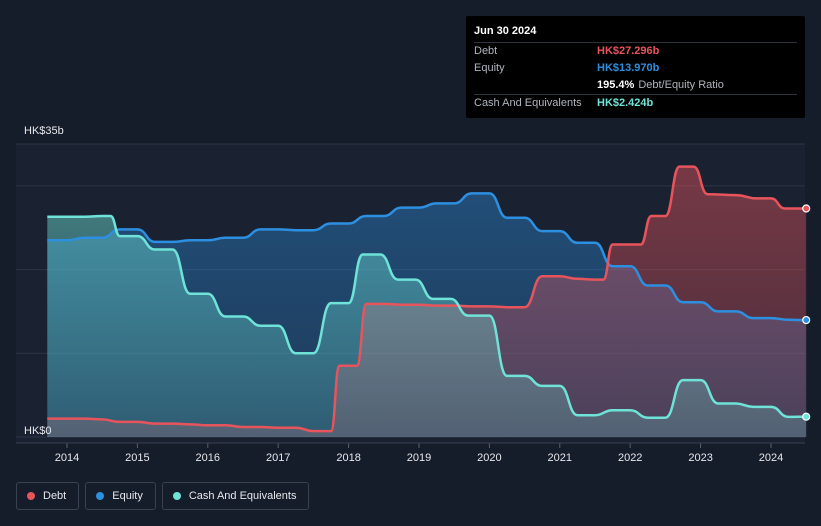 Image resolution: width=821 pixels, height=526 pixels. I want to click on legend-item-debt: Debt, so click(48, 496).